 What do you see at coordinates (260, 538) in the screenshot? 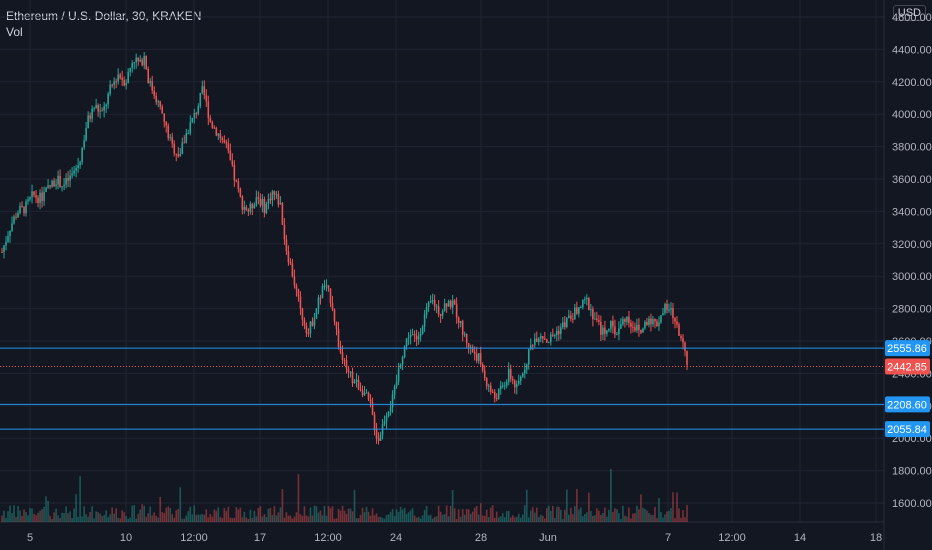
I see `time-tick-label: 17` at bounding box center [260, 538].